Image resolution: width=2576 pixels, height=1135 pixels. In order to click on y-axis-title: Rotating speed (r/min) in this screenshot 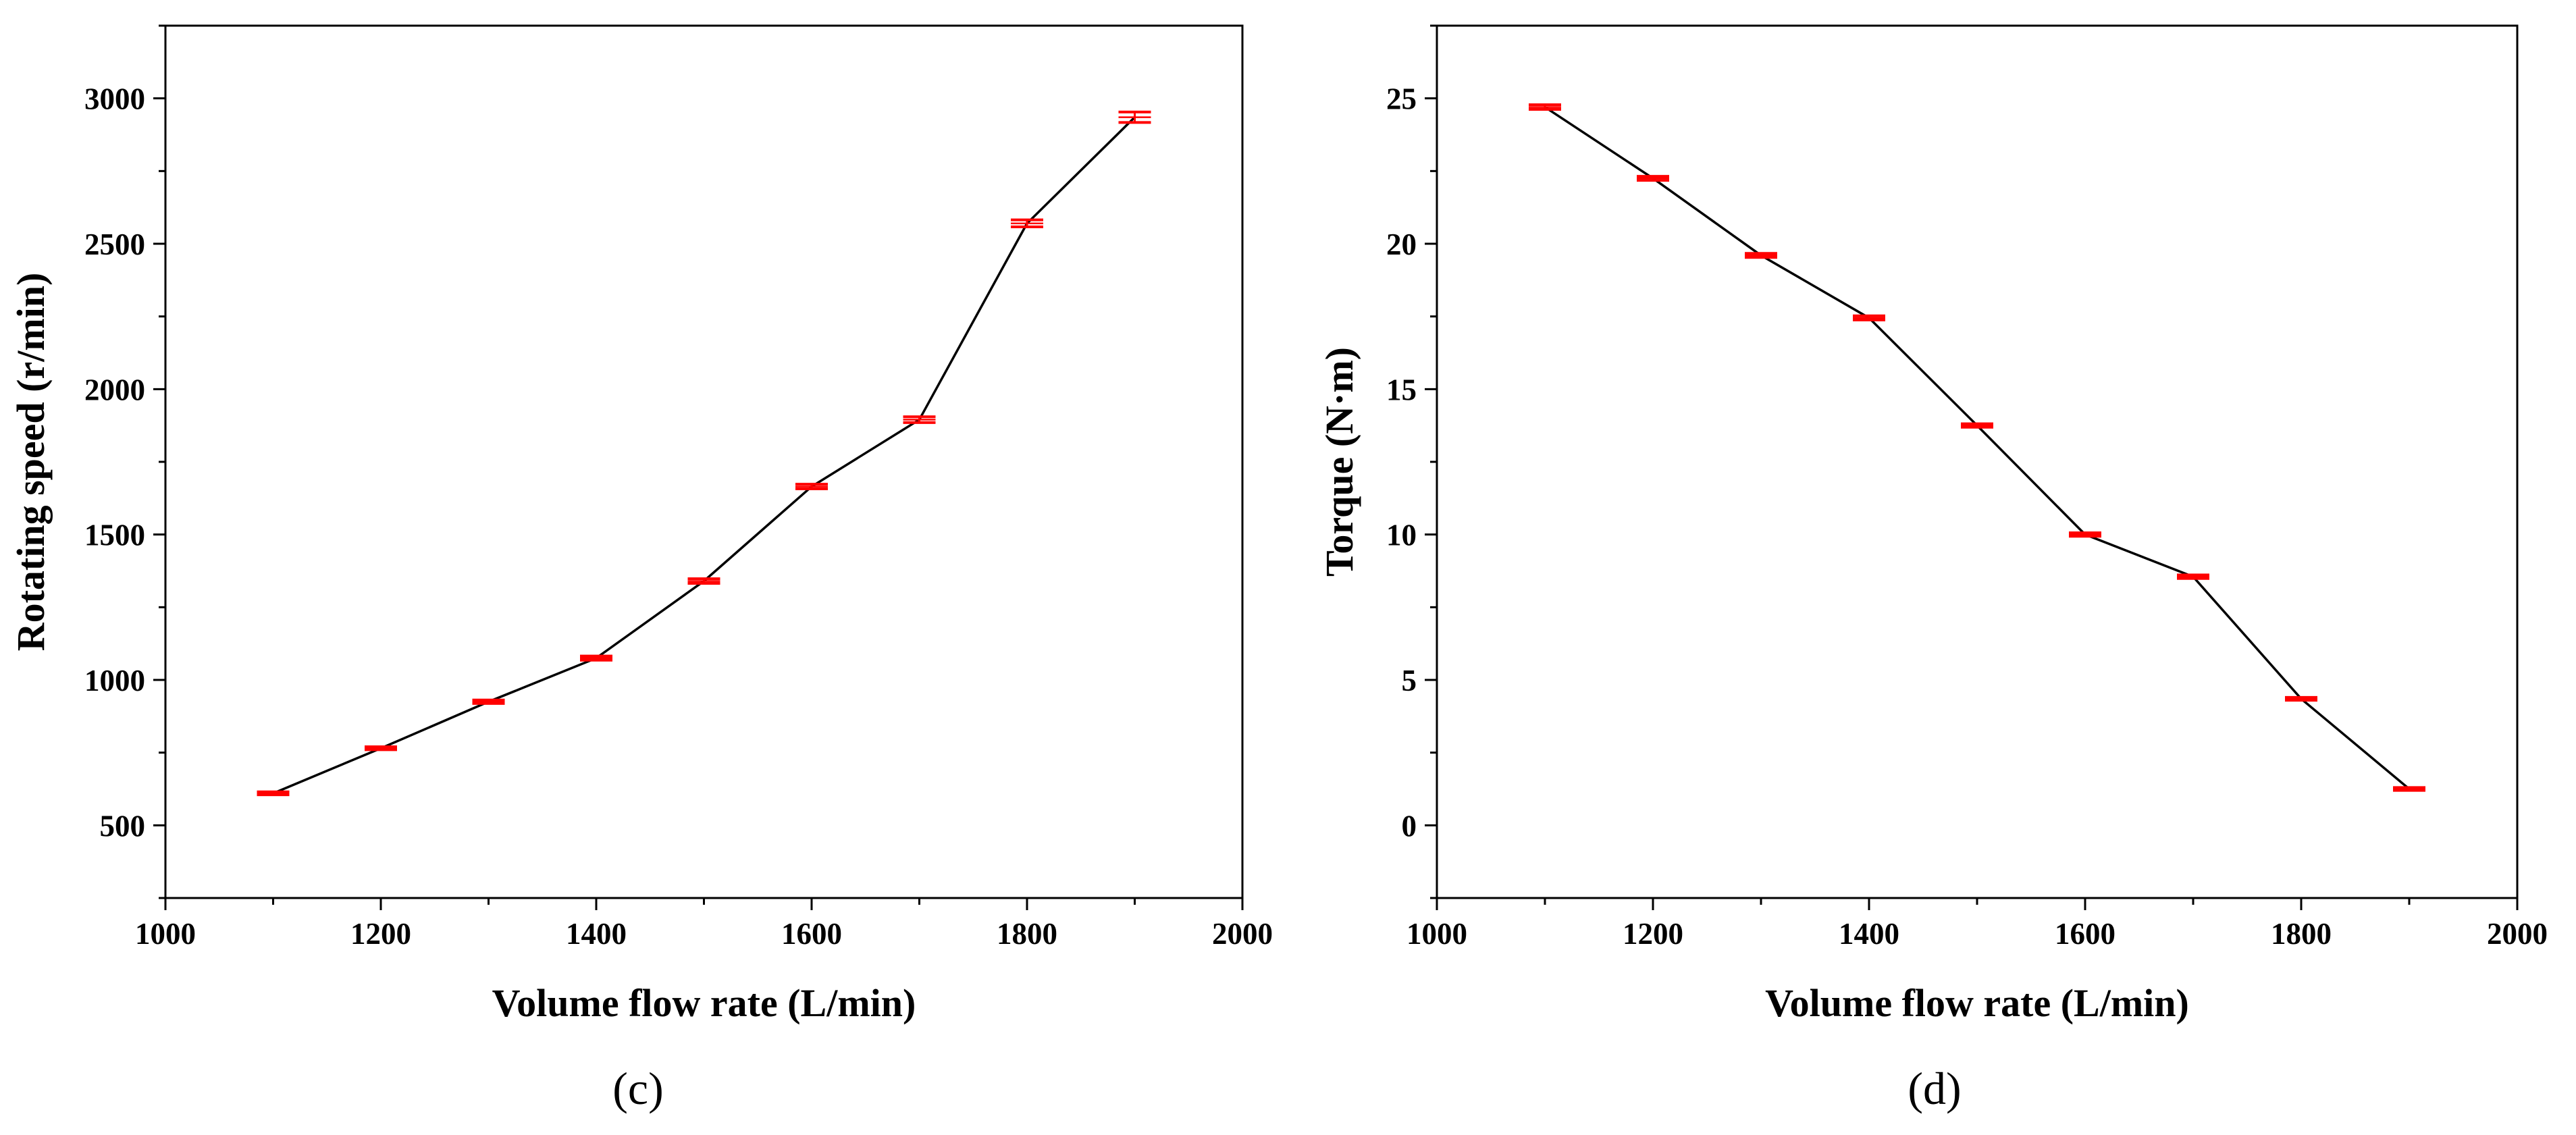, I will do `click(31, 463)`.